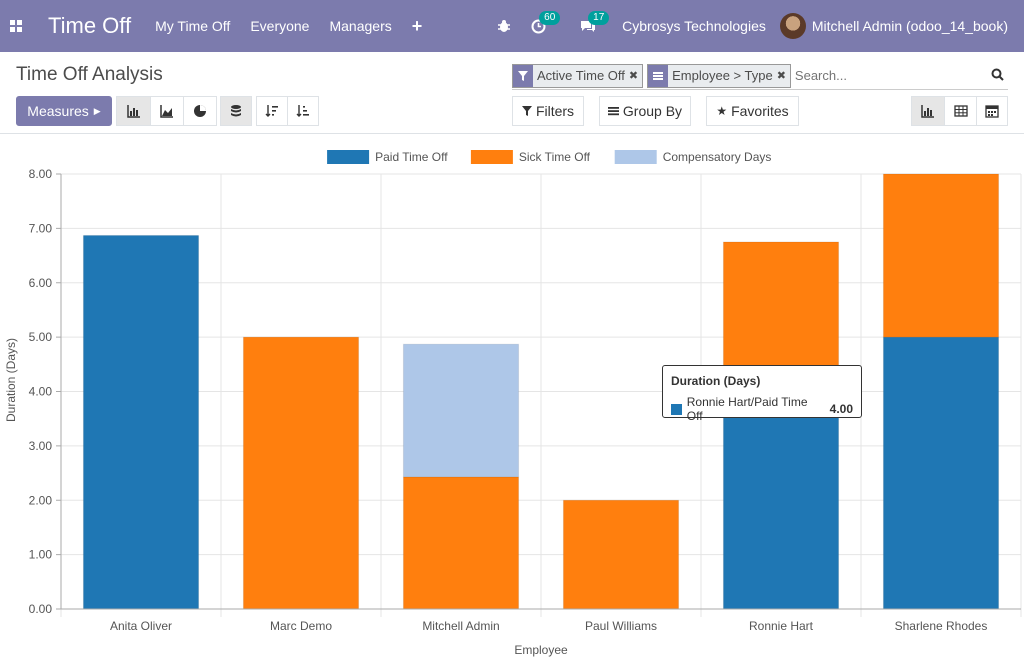 This screenshot has height=665, width=1024. I want to click on graph-view-button, so click(928, 111).